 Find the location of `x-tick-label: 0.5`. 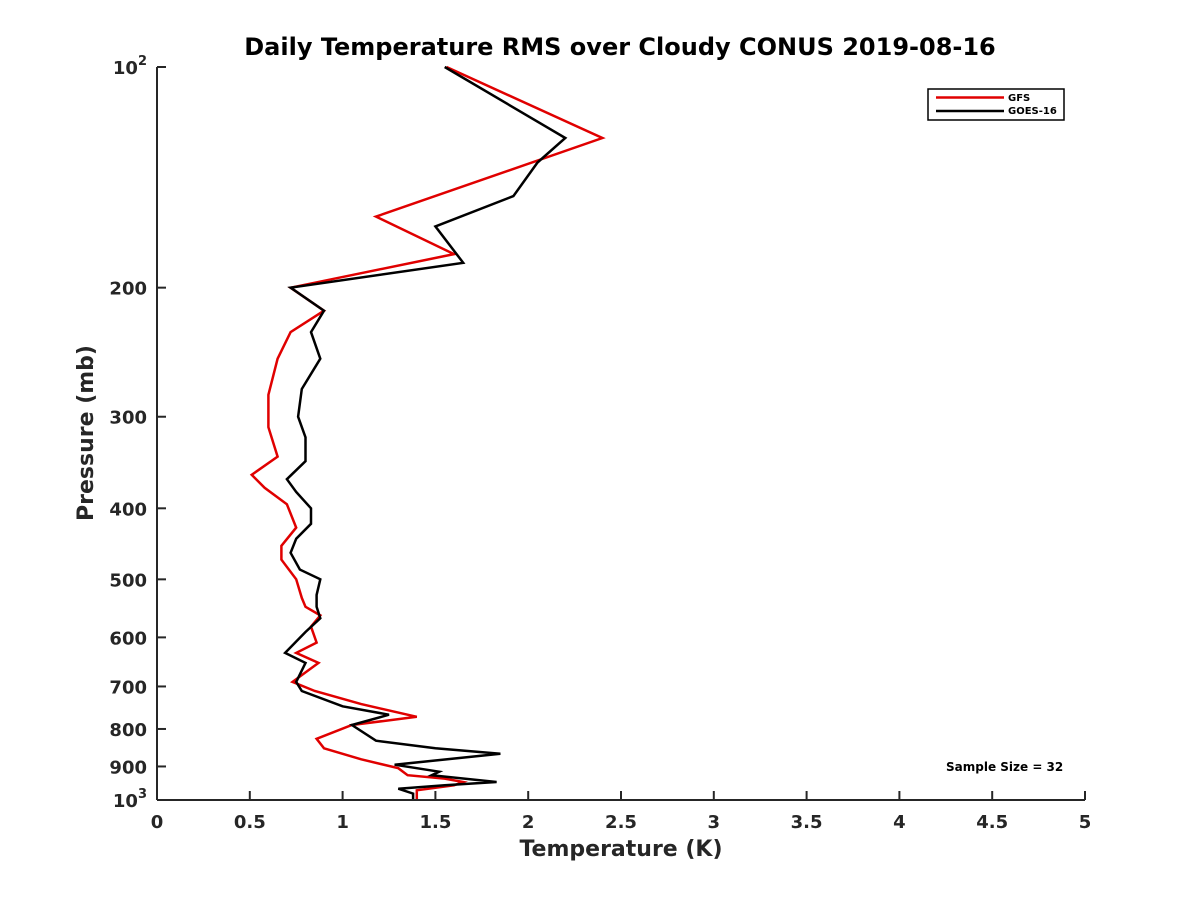

x-tick-label: 0.5 is located at coordinates (250, 822).